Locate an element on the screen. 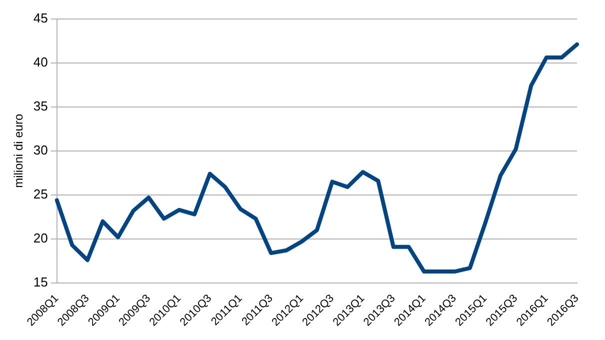  y-axis-title: milioni di euro is located at coordinates (19, 151).